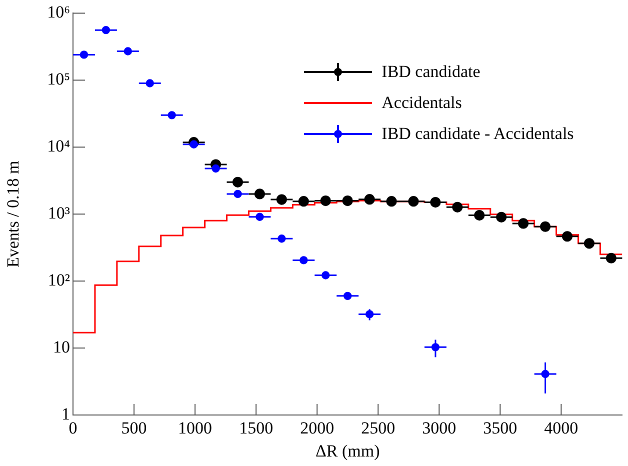  I want to click on y-tick-label: 10⁵, so click(58, 79).